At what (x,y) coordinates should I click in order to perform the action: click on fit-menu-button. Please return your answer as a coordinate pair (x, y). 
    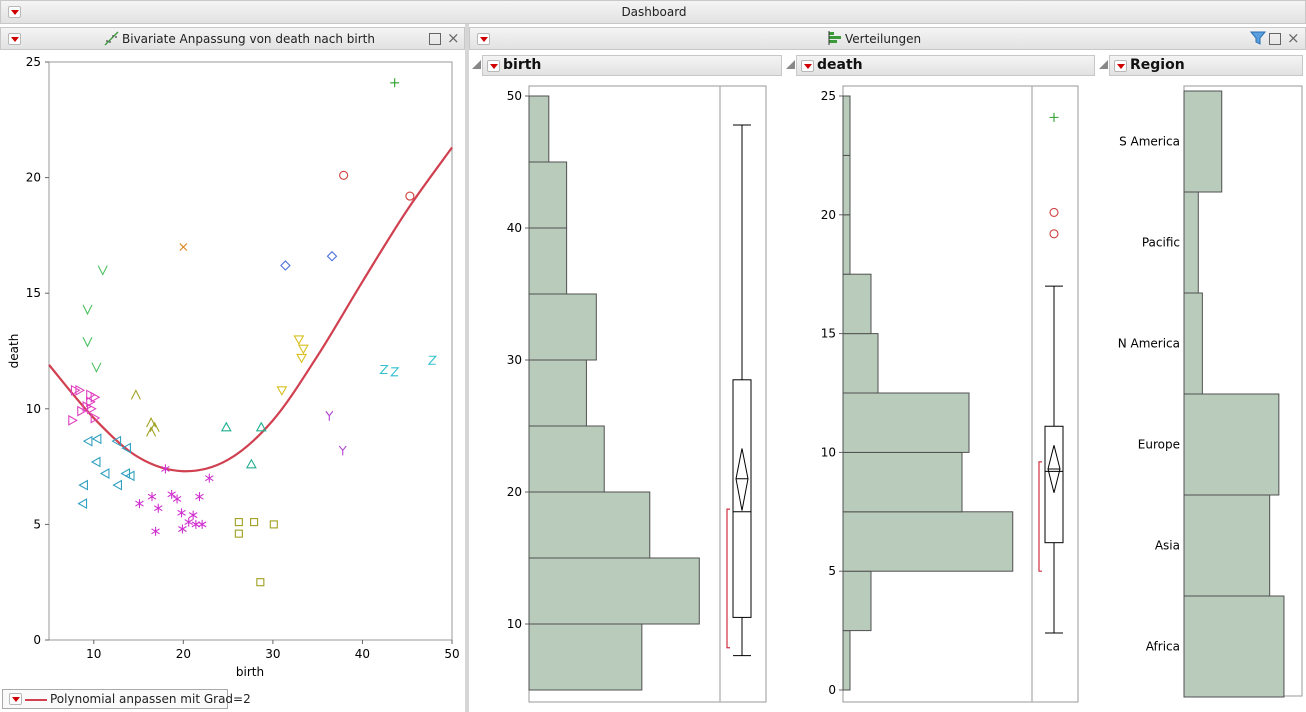
    Looking at the image, I should click on (15, 699).